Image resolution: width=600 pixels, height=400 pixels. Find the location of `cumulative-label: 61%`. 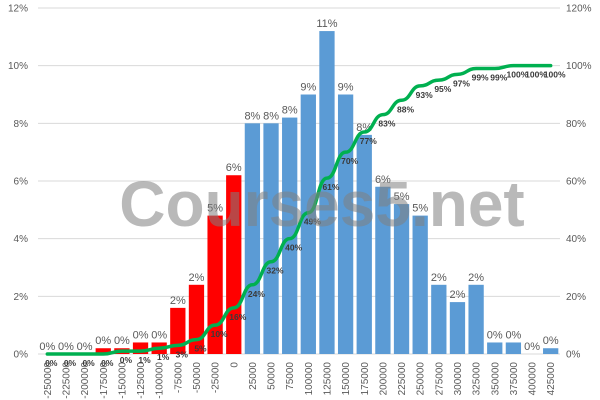

cumulative-label: 61% is located at coordinates (330, 187).